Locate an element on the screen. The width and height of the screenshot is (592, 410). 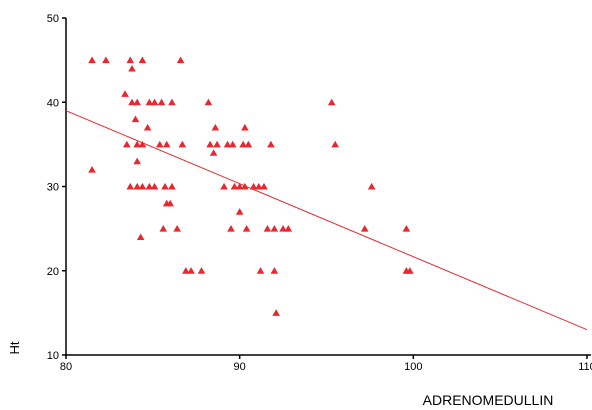
x-tick-label: 80 is located at coordinates (66, 367).